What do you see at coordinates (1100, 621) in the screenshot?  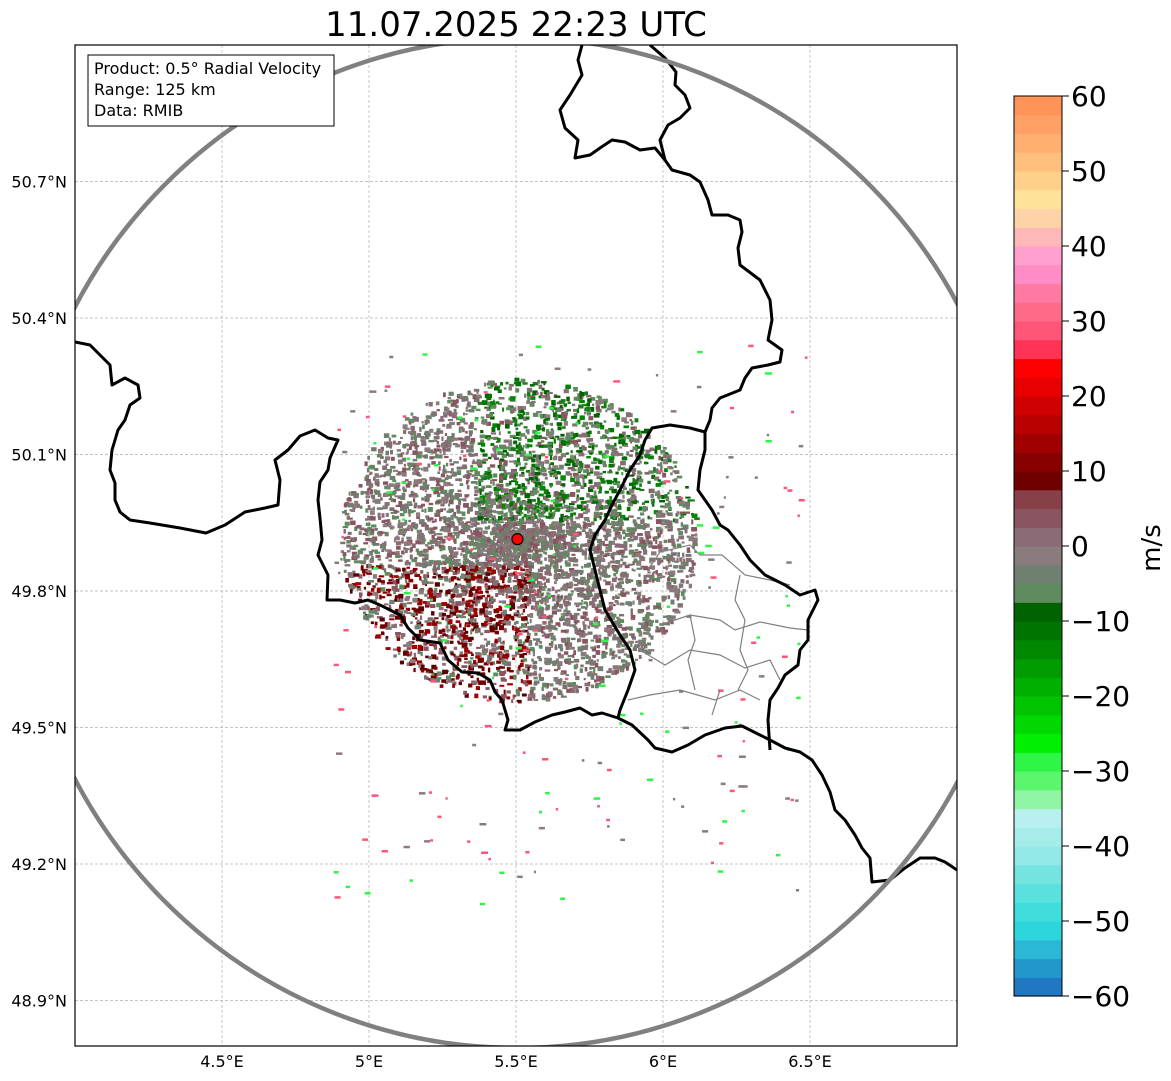 I see `colorbar-tick-label: −10` at bounding box center [1100, 621].